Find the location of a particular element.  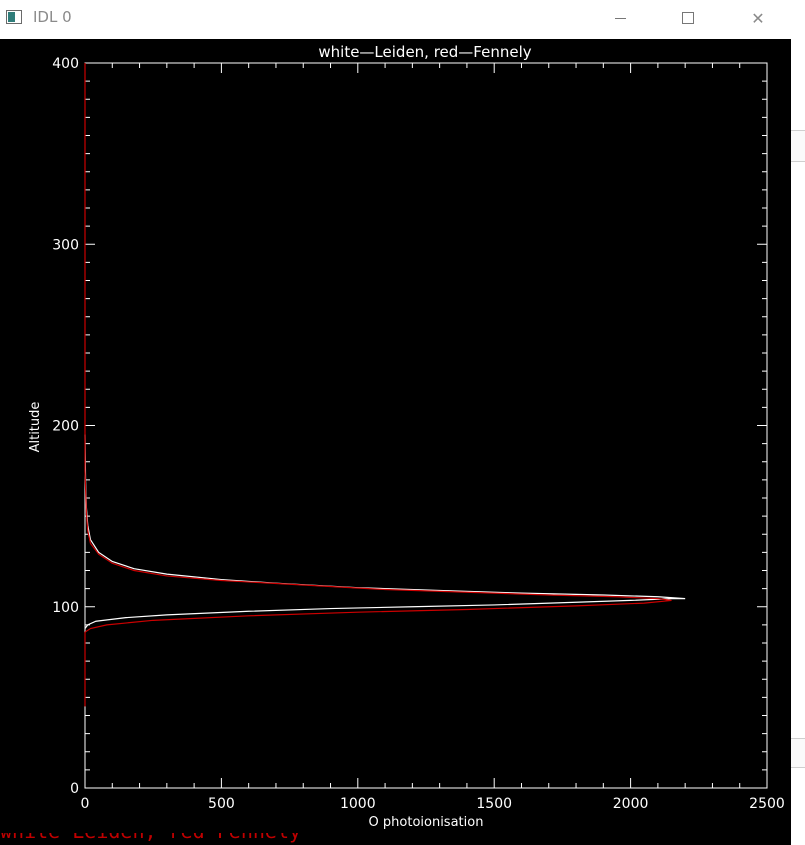

x-tick-label: 2000 is located at coordinates (631, 804).